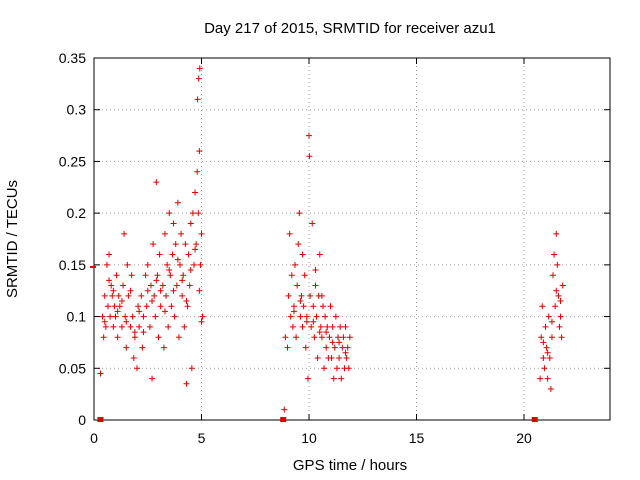 The image size is (640, 480). What do you see at coordinates (309, 438) in the screenshot?
I see `x-tick-label: 10` at bounding box center [309, 438].